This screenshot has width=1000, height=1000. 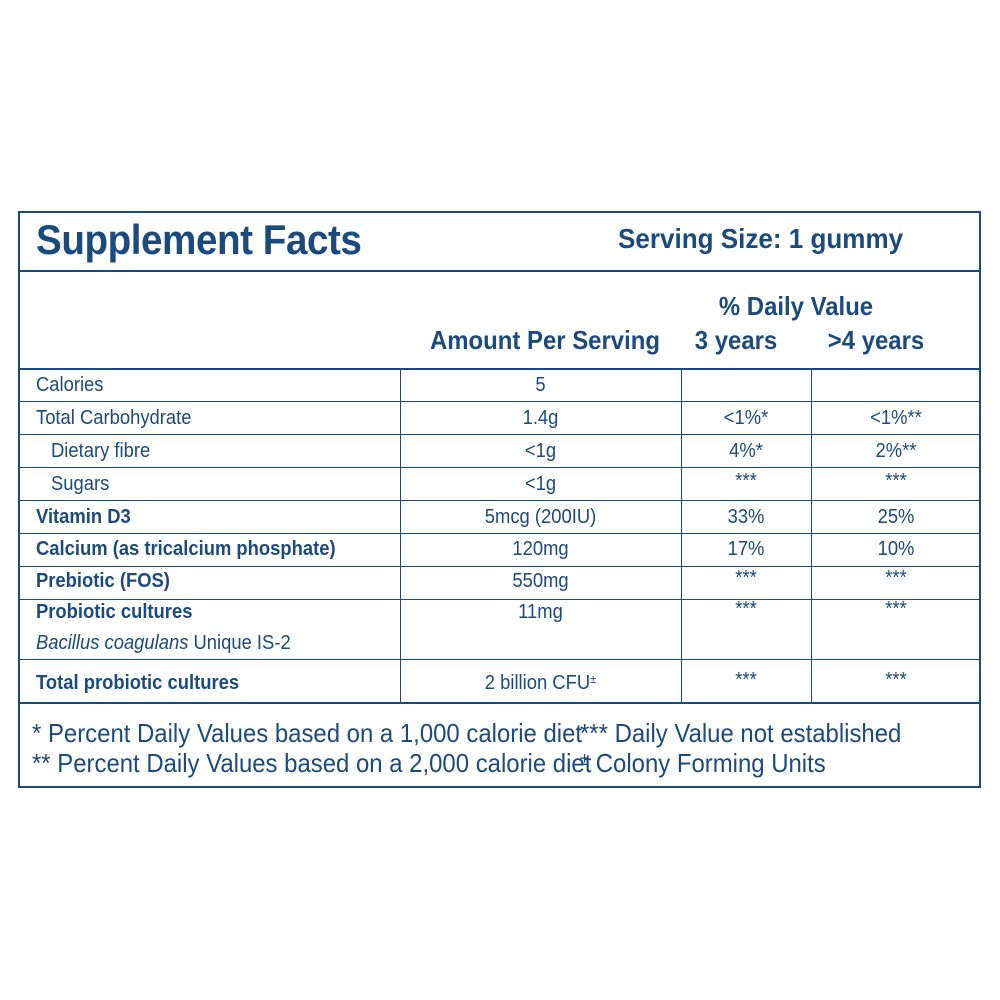 I want to click on panel-title: Supplement Facts, so click(x=199, y=239).